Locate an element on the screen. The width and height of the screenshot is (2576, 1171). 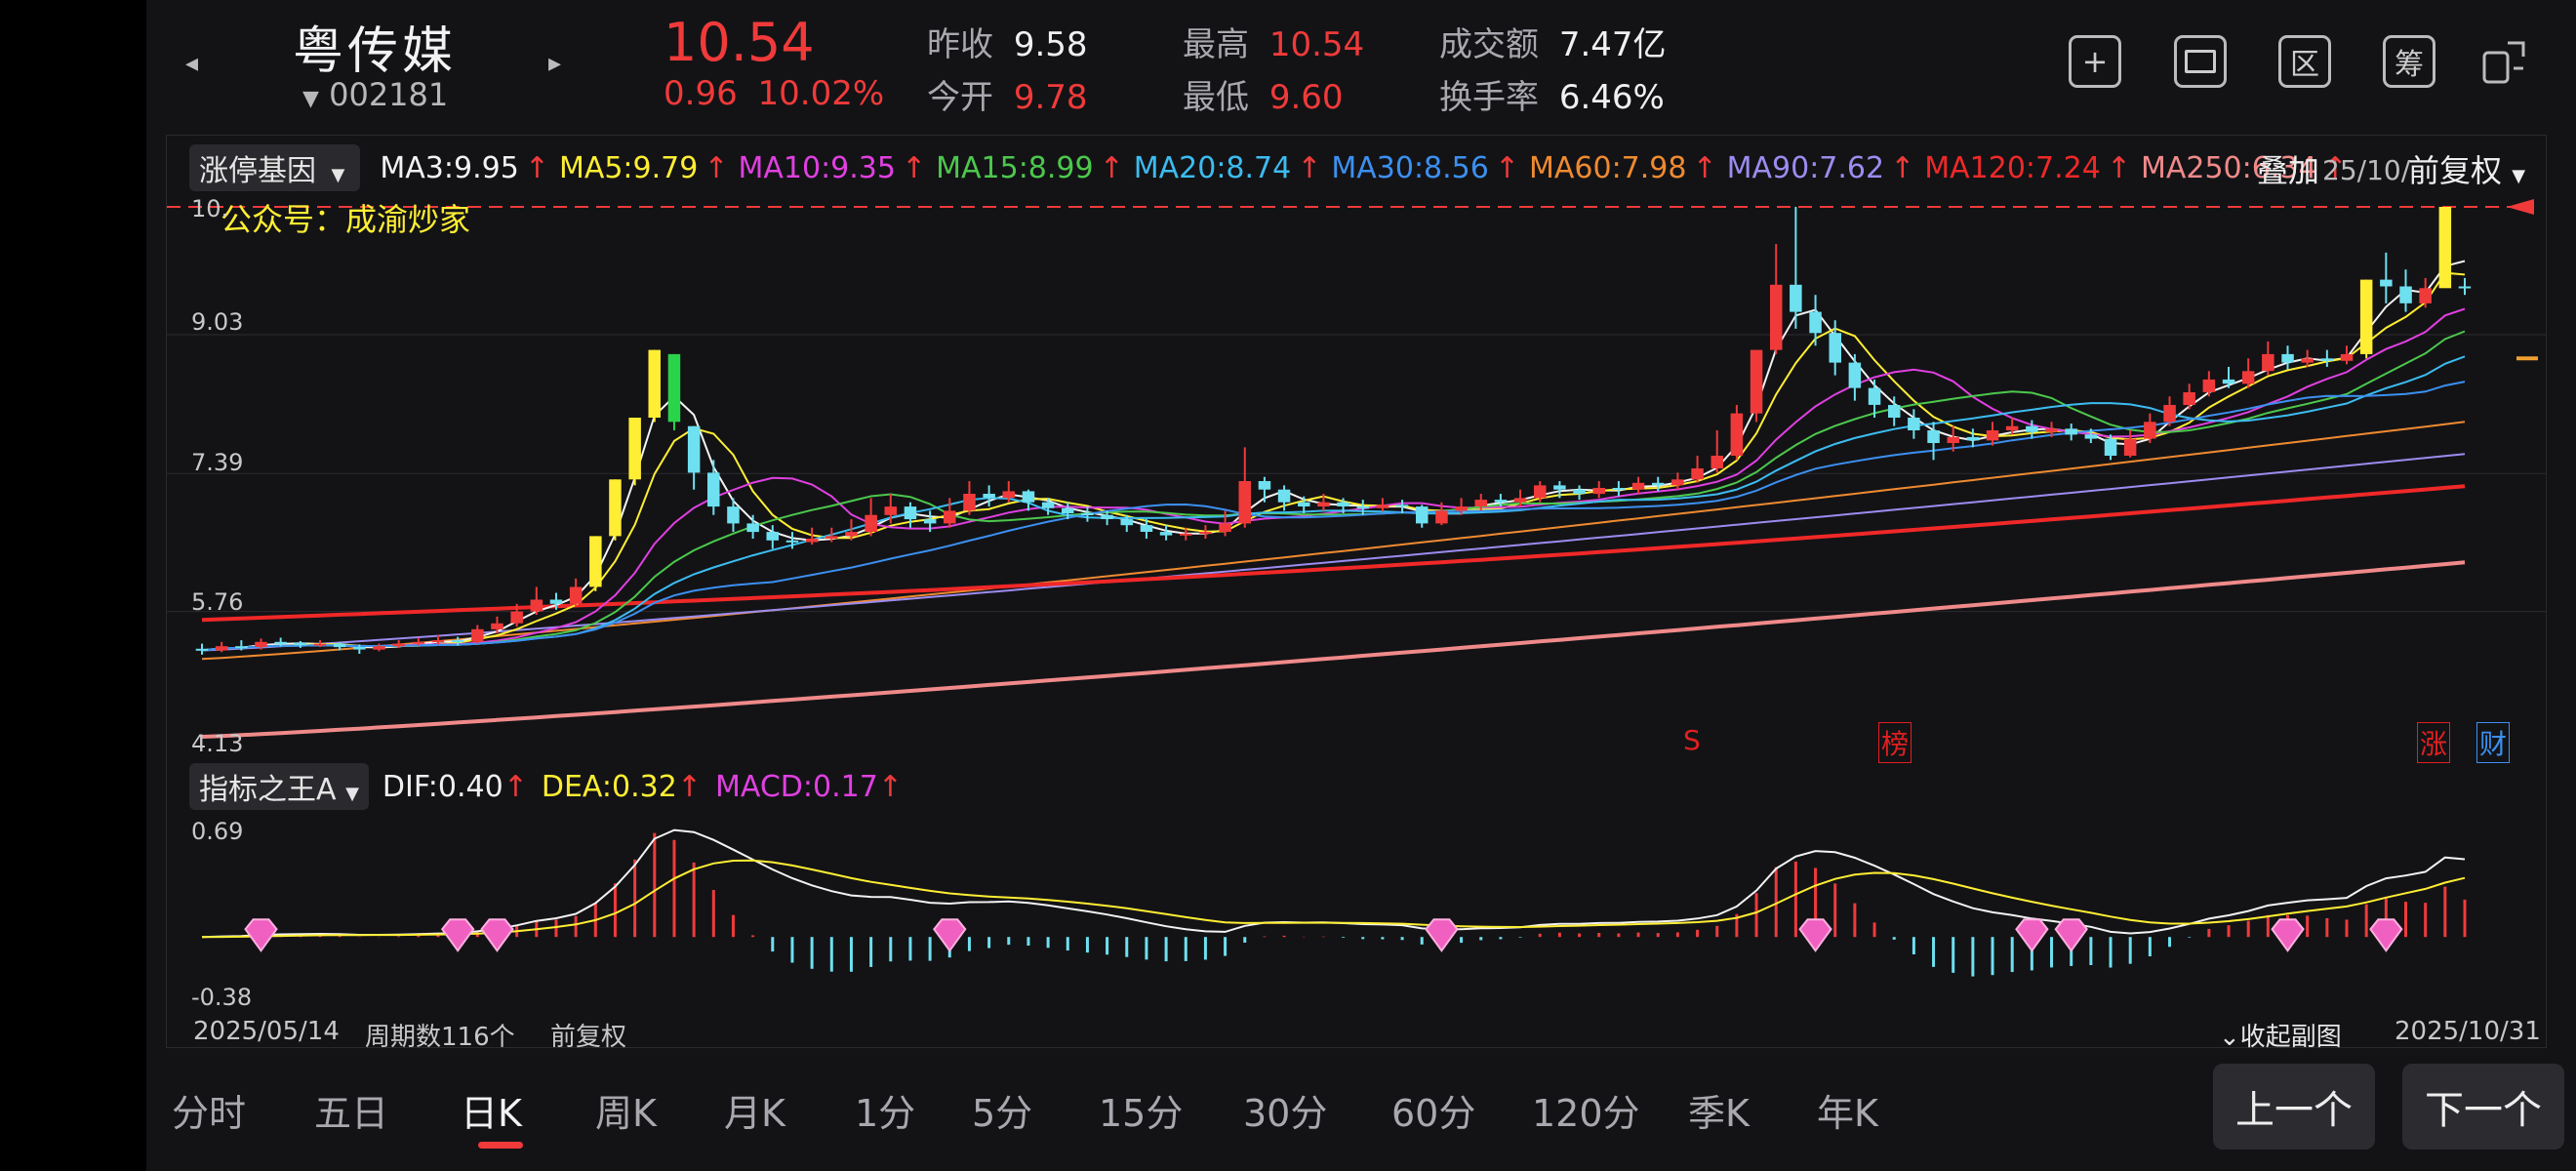
plus-square-icon: + is located at coordinates (2095, 61).